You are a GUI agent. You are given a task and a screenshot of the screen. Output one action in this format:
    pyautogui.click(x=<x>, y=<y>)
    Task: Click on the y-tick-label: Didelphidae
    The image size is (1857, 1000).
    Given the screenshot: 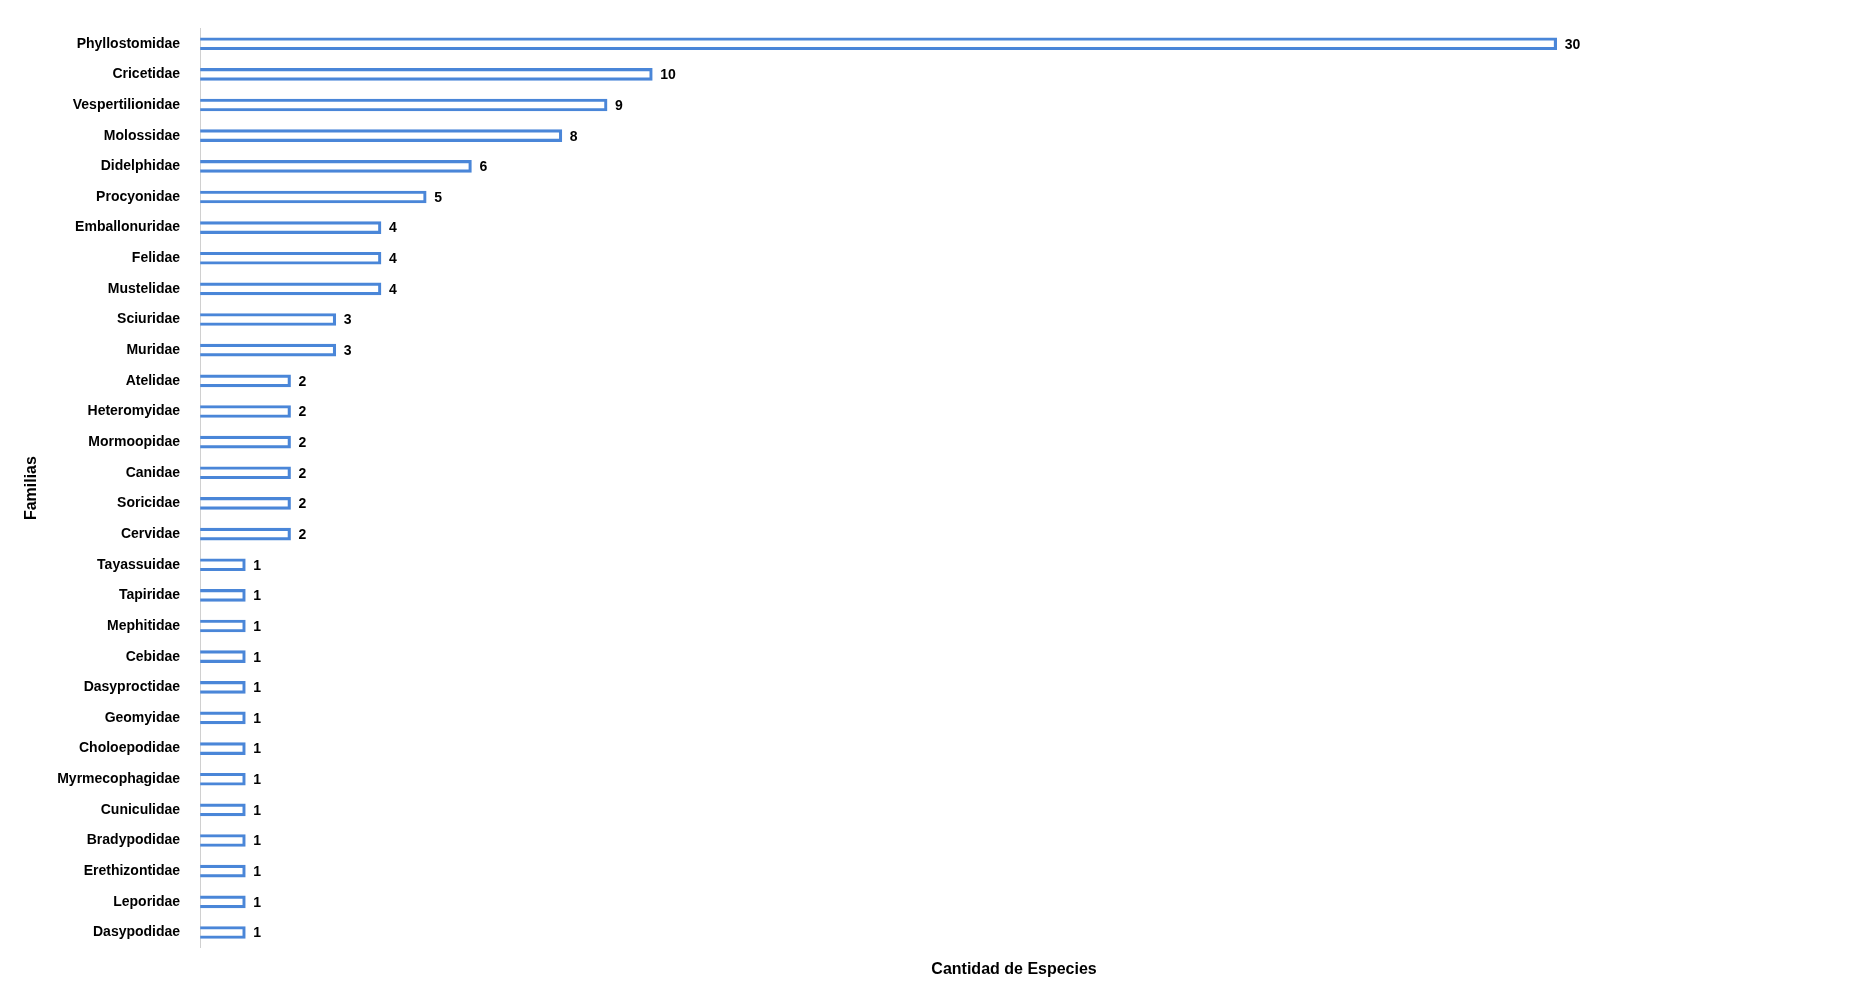 What is the action you would take?
    pyautogui.click(x=140, y=165)
    